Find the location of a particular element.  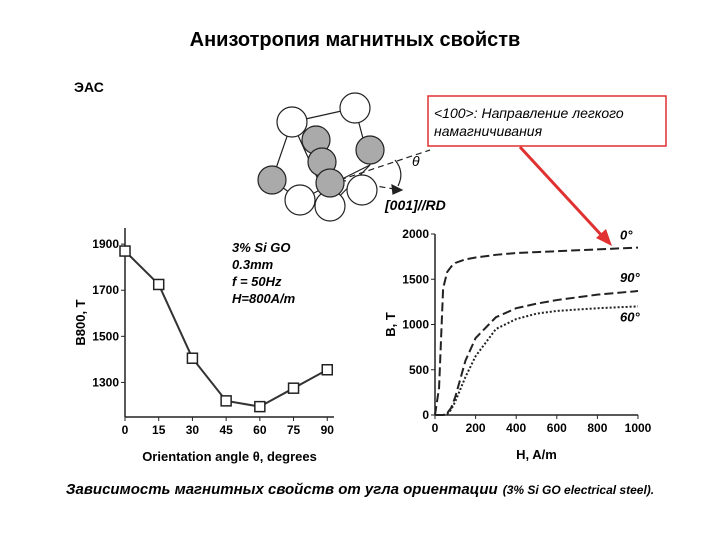

angle-symbol: θ is located at coordinates (416, 161).